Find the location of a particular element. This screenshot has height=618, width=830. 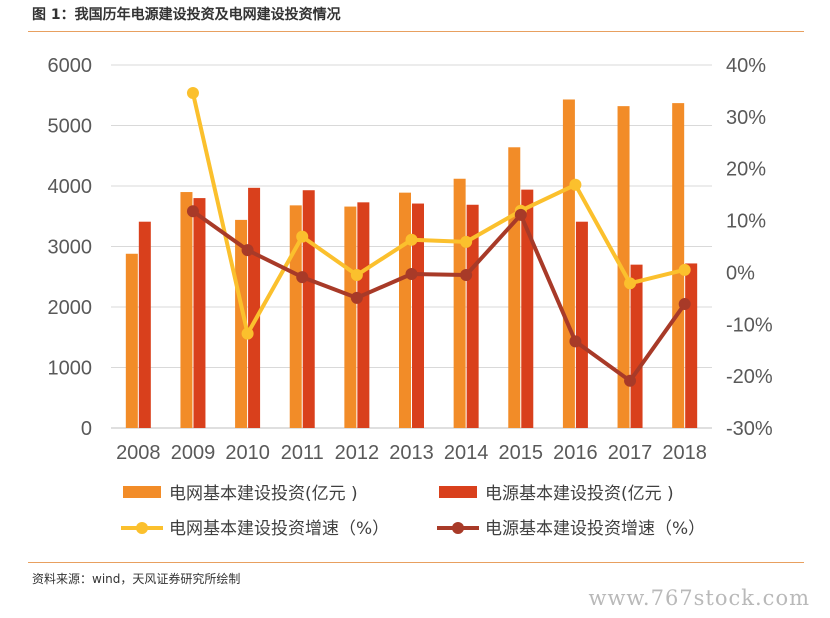

legend-label: 电网基本建设投资(亿元 ) is located at coordinates (263, 494).